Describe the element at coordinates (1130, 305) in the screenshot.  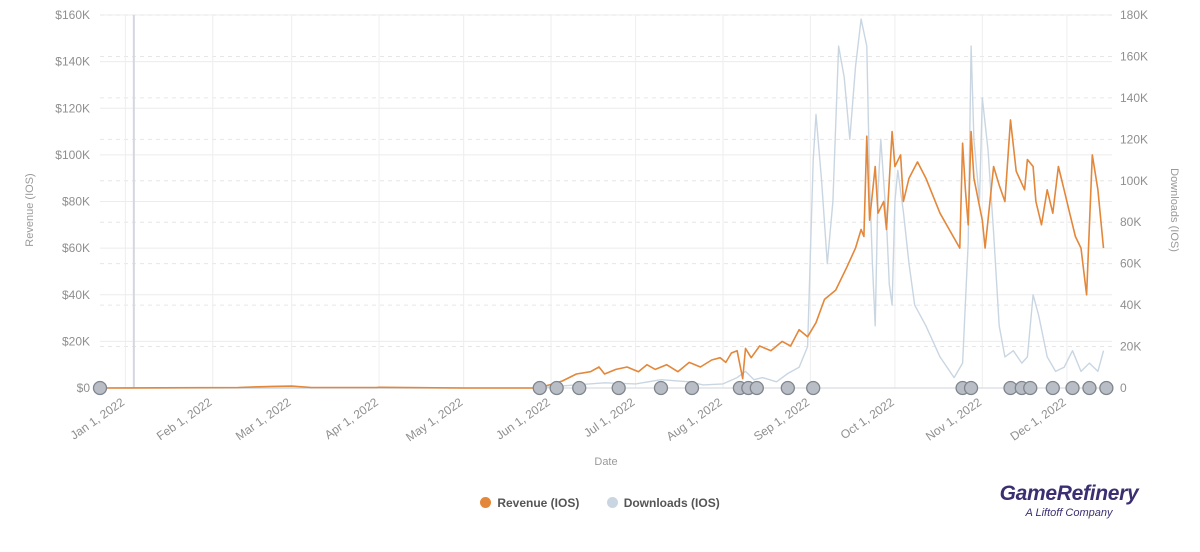
I see `y-right-tick-label: 40K` at that location.